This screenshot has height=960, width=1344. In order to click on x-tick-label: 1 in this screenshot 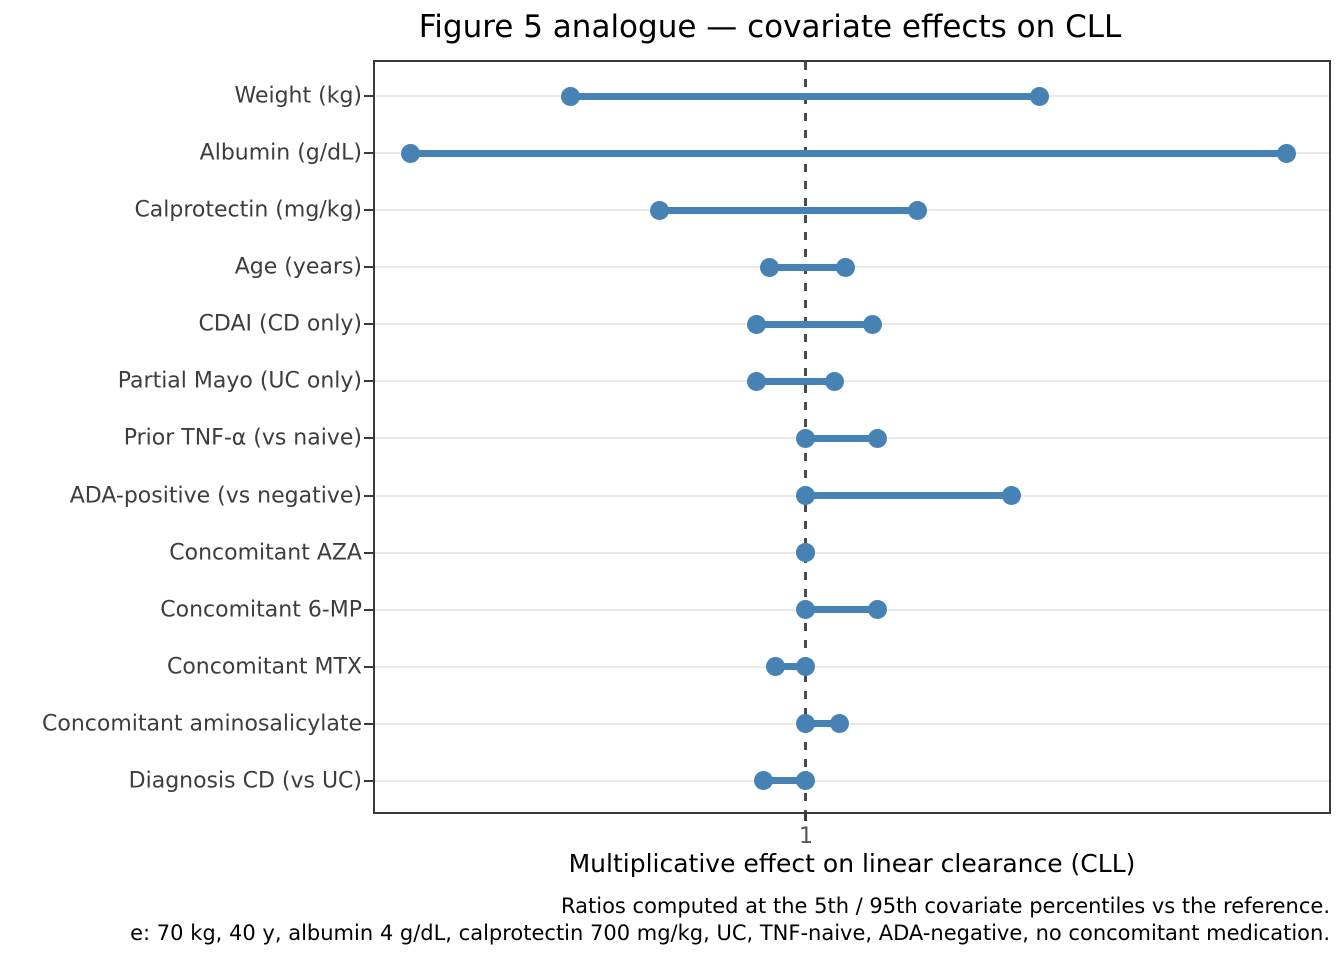, I will do `click(806, 836)`.